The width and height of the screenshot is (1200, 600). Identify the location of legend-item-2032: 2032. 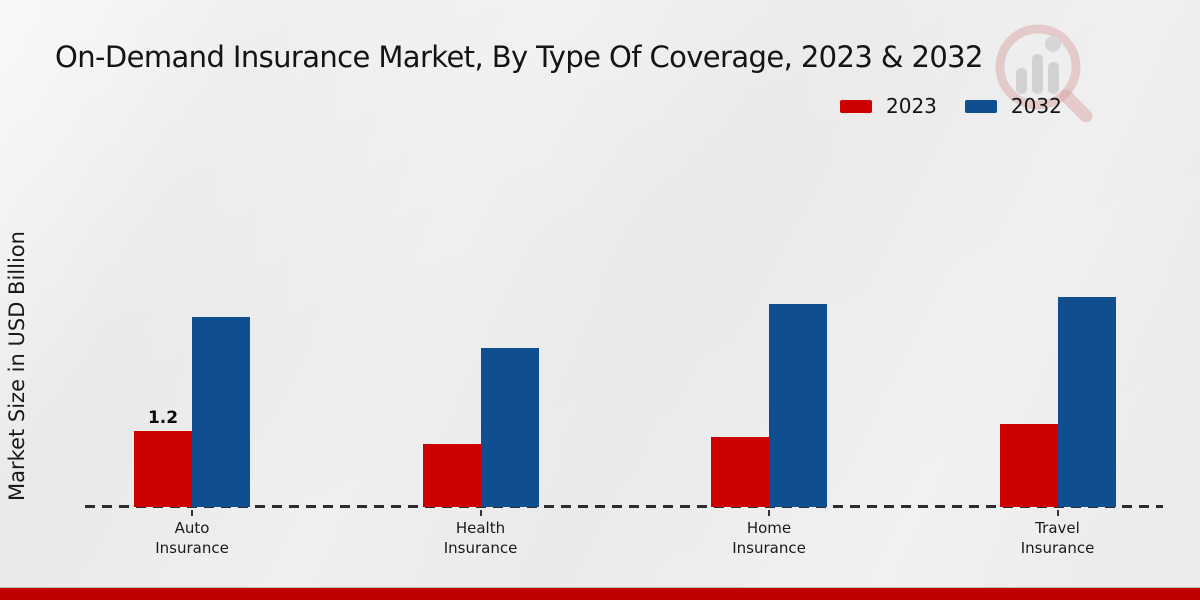
(1013, 106).